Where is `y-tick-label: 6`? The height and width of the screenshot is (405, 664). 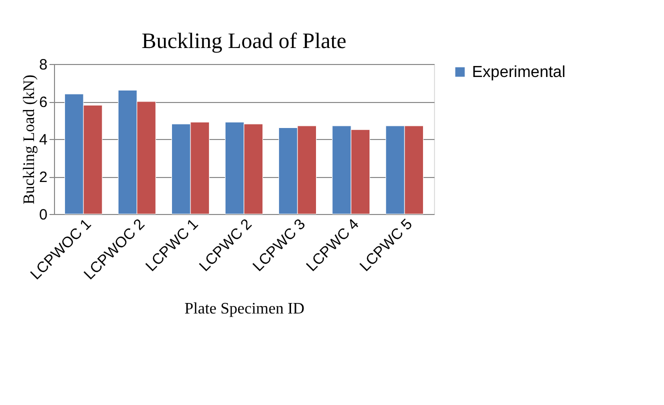
y-tick-label: 6 is located at coordinates (43, 102).